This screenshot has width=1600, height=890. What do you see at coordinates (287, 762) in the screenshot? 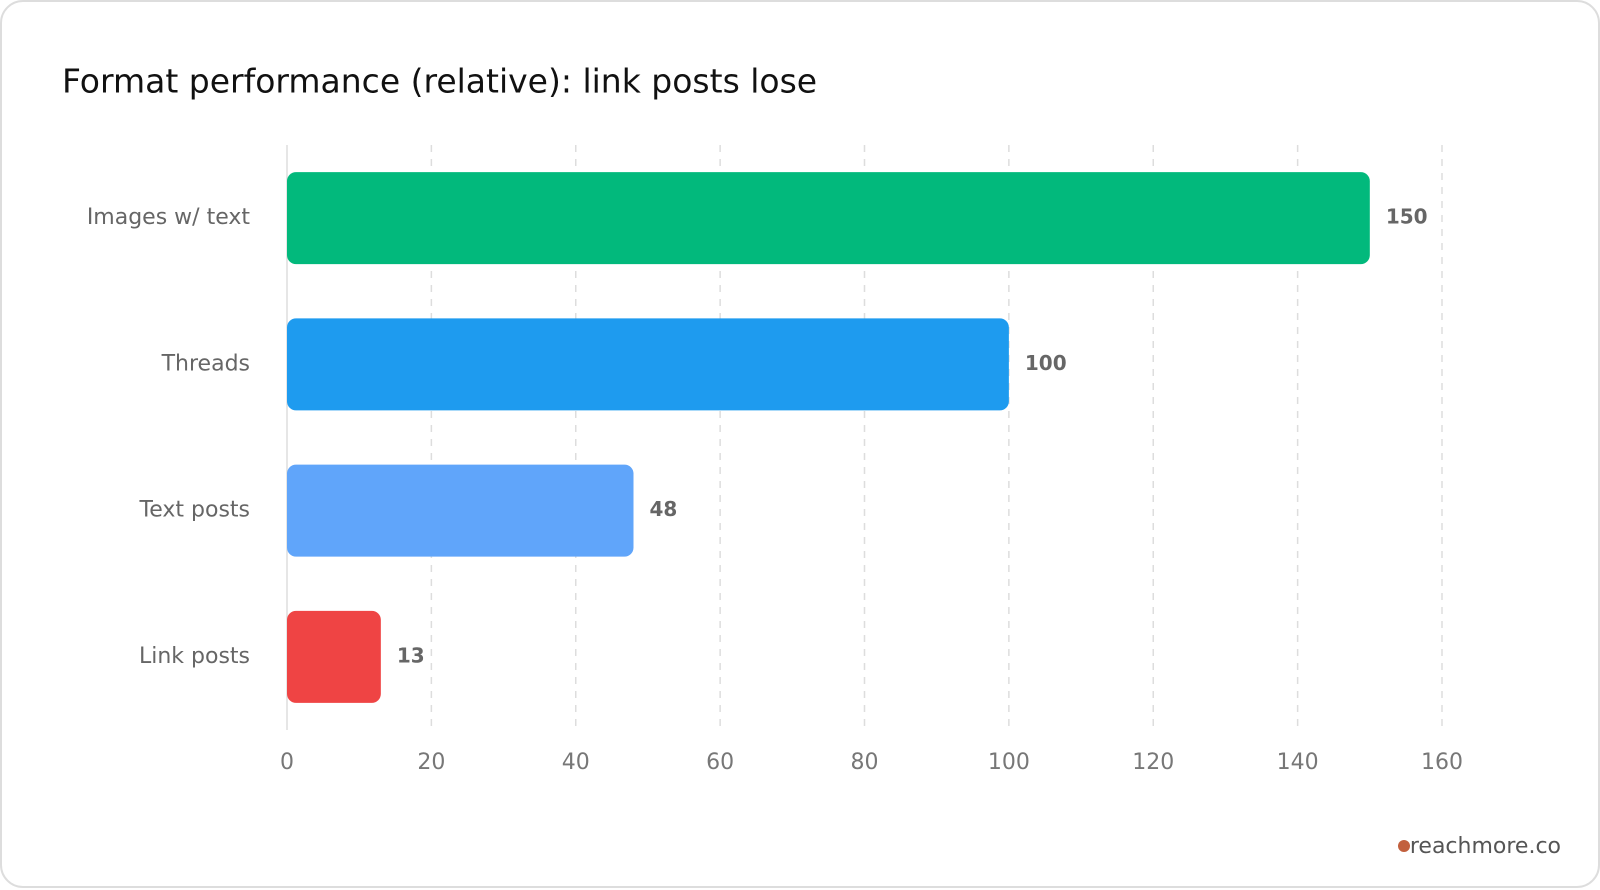
I see `x-tick-label: 0` at bounding box center [287, 762].